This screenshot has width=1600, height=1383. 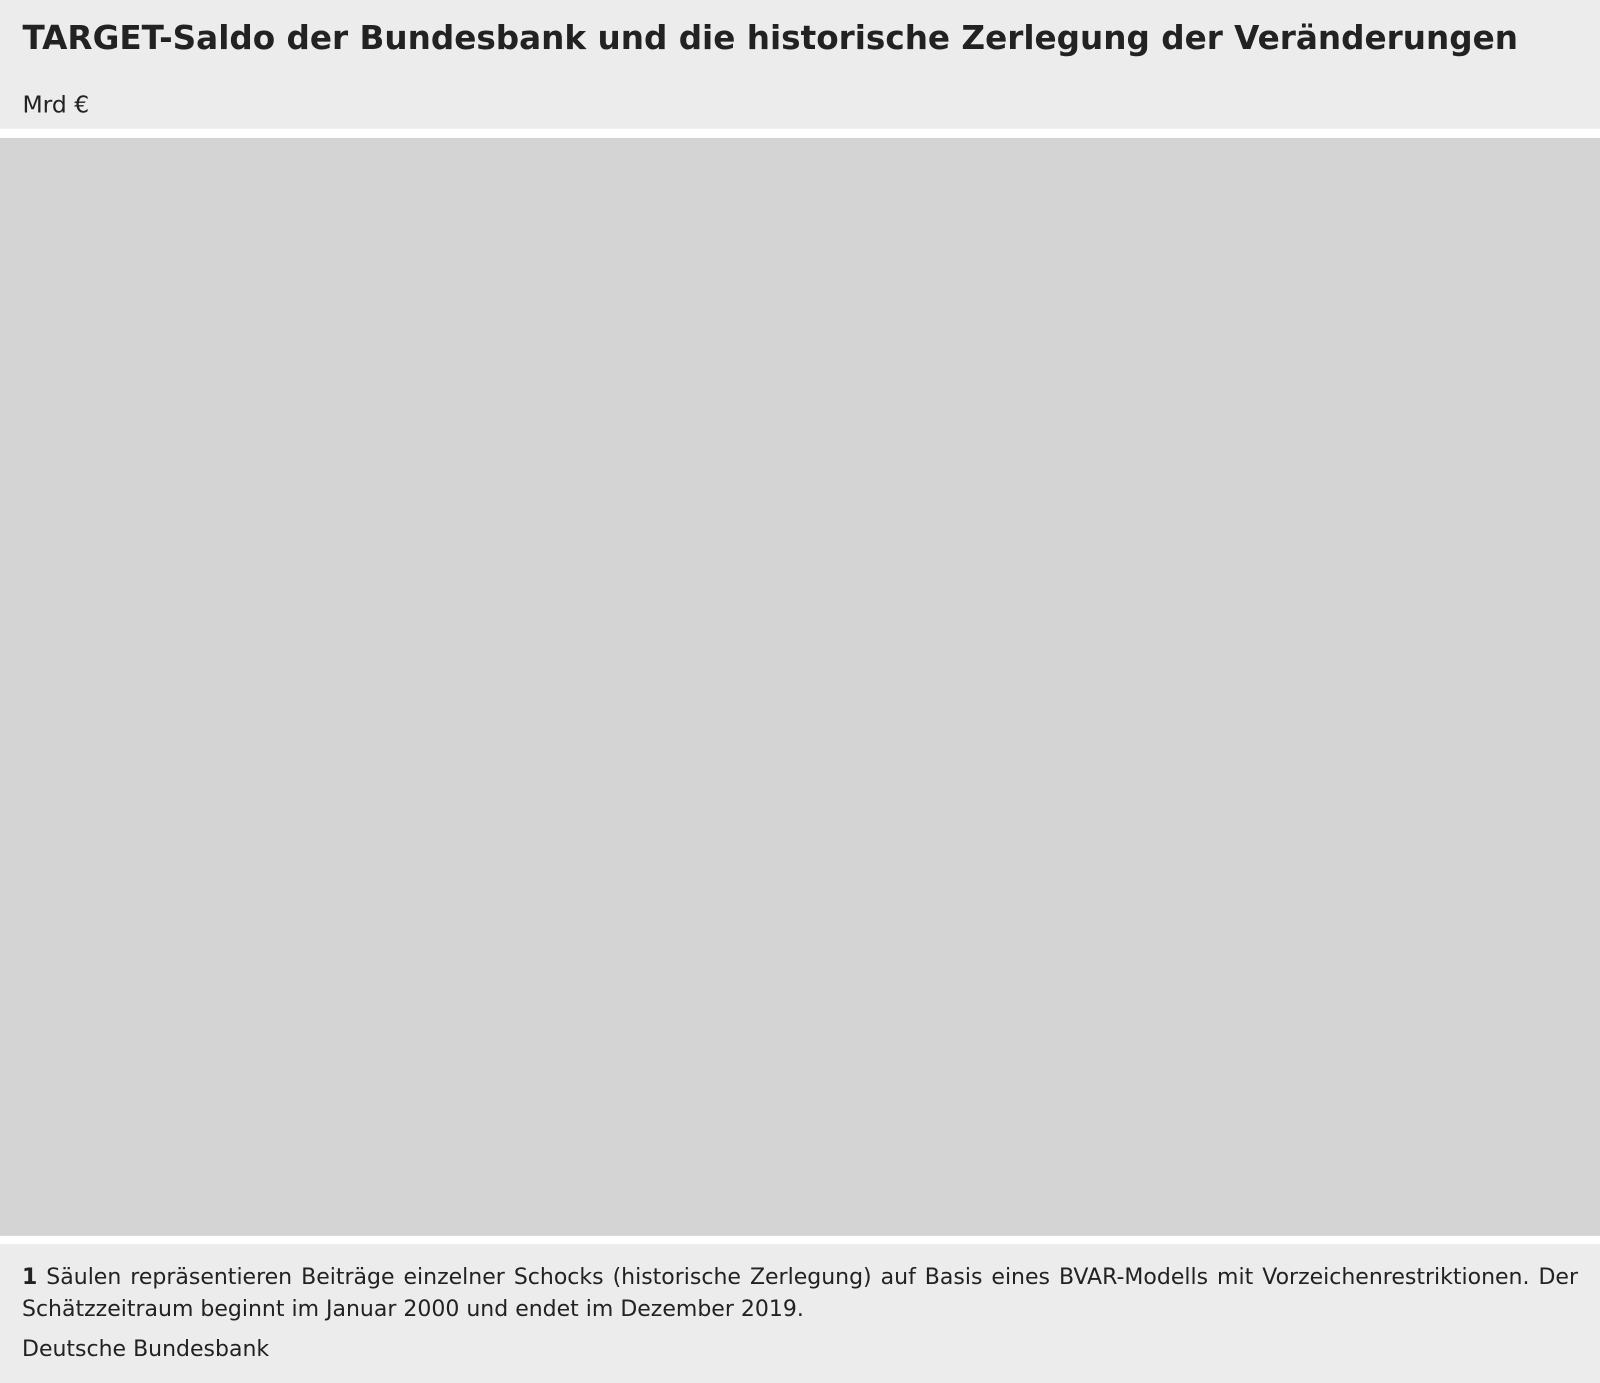 What do you see at coordinates (146, 1349) in the screenshot?
I see `source: Deutsche Bundesbank` at bounding box center [146, 1349].